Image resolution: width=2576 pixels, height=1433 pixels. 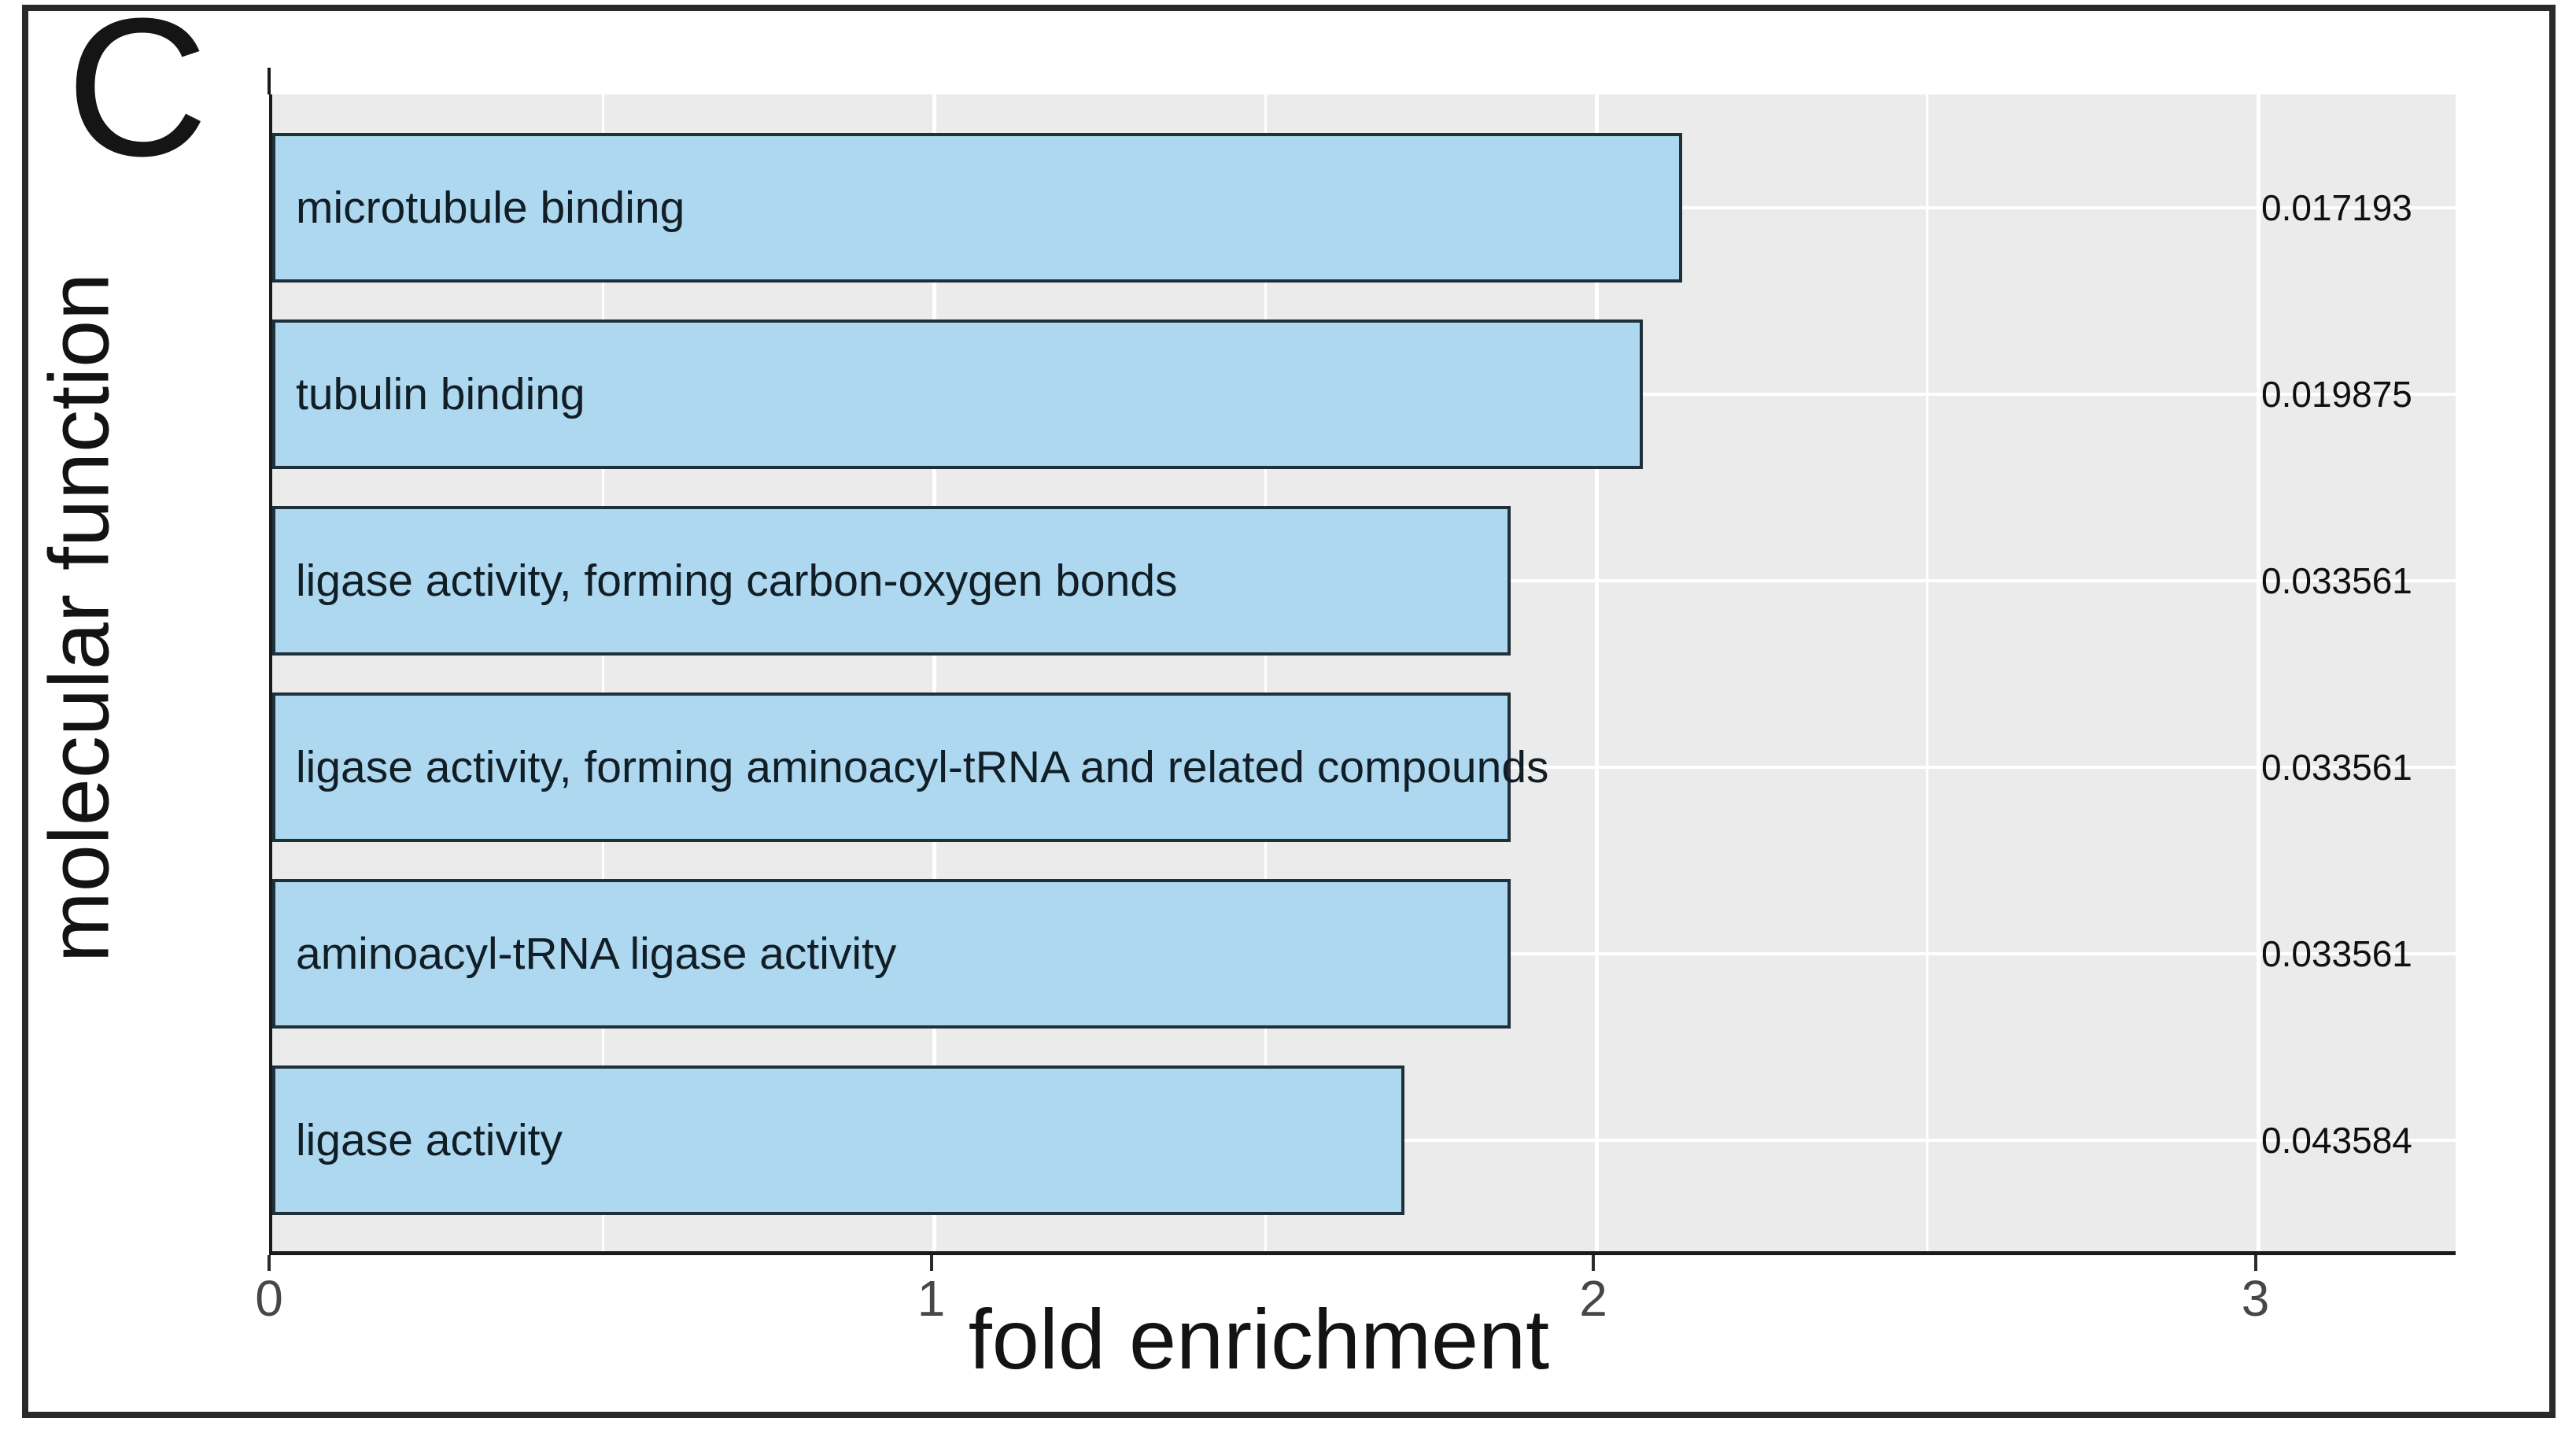 What do you see at coordinates (2256, 1298) in the screenshot?
I see `x-axis-tick-label: 3` at bounding box center [2256, 1298].